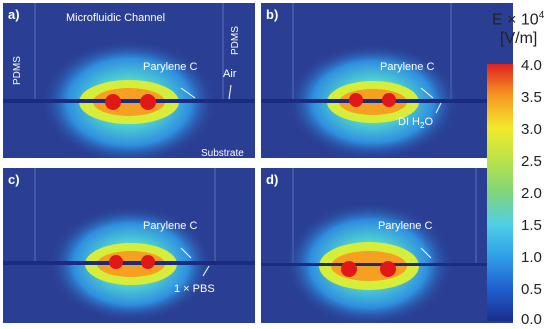  I want to click on colorbar-tick: 4.0, so click(531, 65).